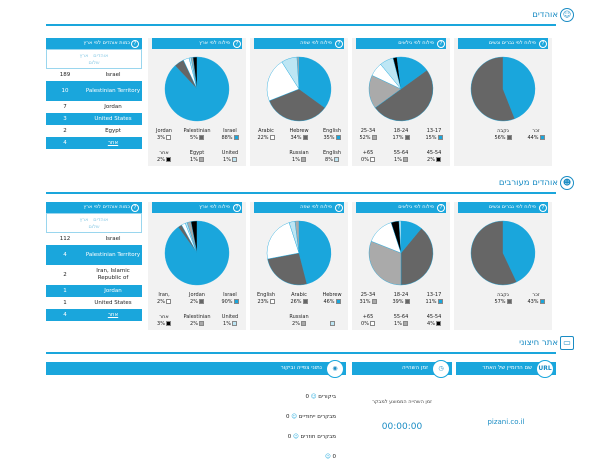 Image resolution: width=600 pixels, height=460 pixels. I want to click on table-title: כמות אוהדים לפי ארץ?, so click(94, 43).